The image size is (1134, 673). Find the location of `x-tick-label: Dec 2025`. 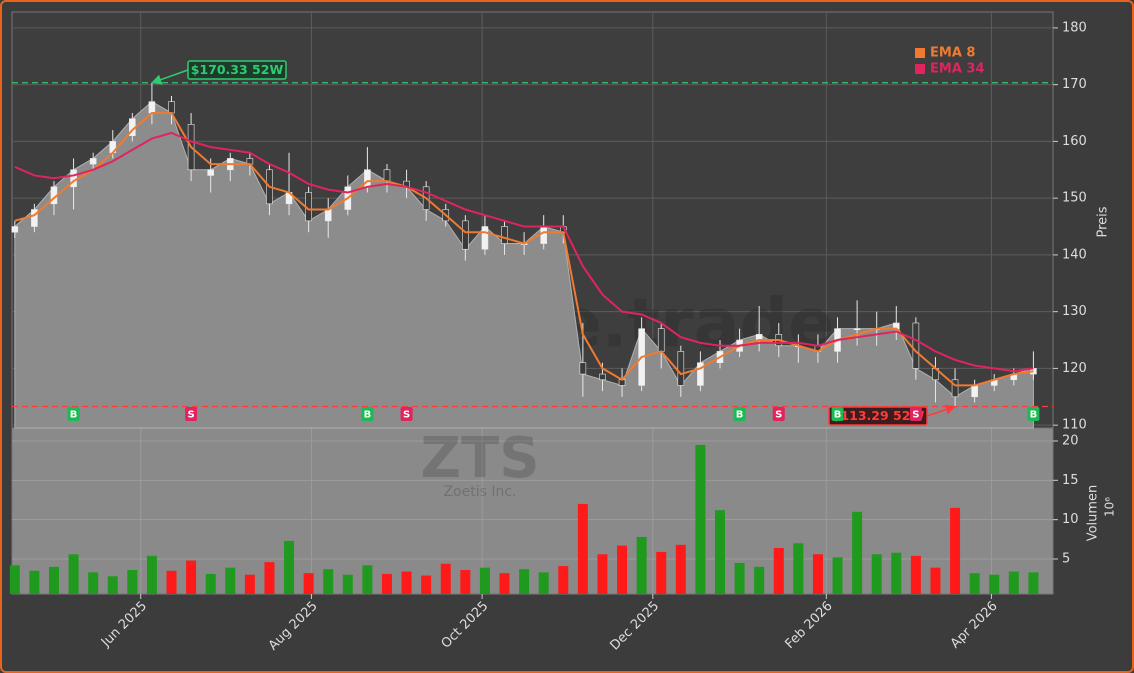

x-tick-label: Dec 2025 is located at coordinates (634, 626).